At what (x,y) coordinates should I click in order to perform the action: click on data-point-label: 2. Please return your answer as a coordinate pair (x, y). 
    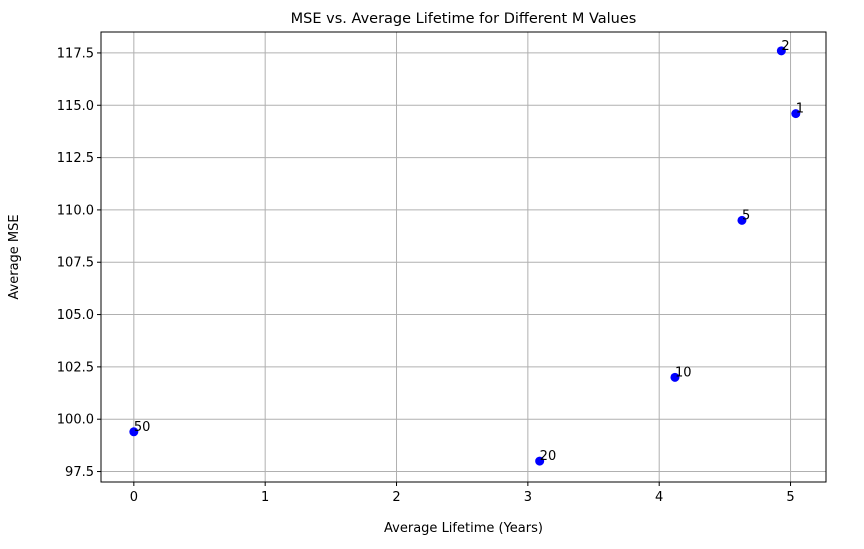
    Looking at the image, I should click on (785, 46).